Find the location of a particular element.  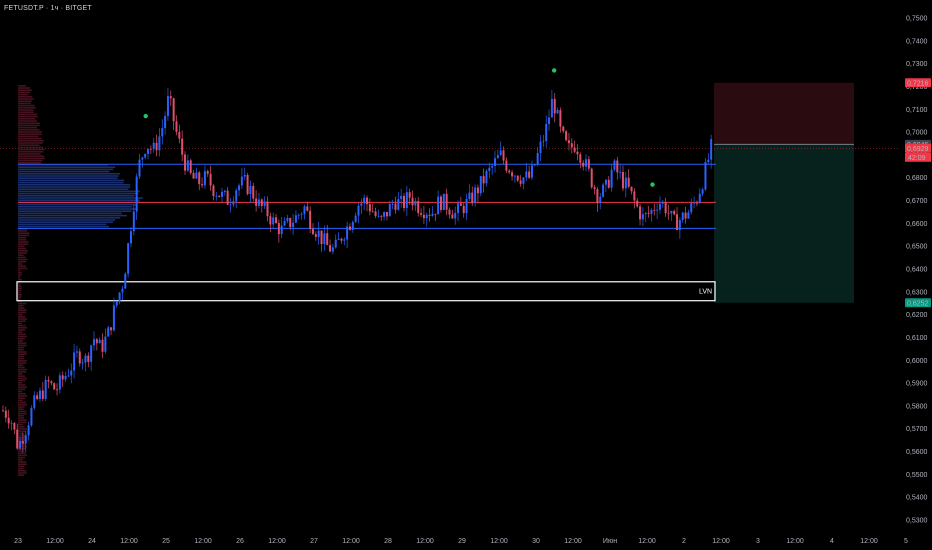

price-tick-label: 0,5500 is located at coordinates (917, 475).